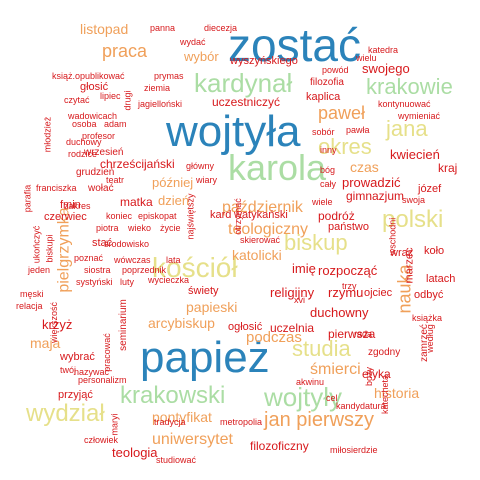 This screenshot has width=480, height=480. I want to click on word: krakowski, so click(173, 395).